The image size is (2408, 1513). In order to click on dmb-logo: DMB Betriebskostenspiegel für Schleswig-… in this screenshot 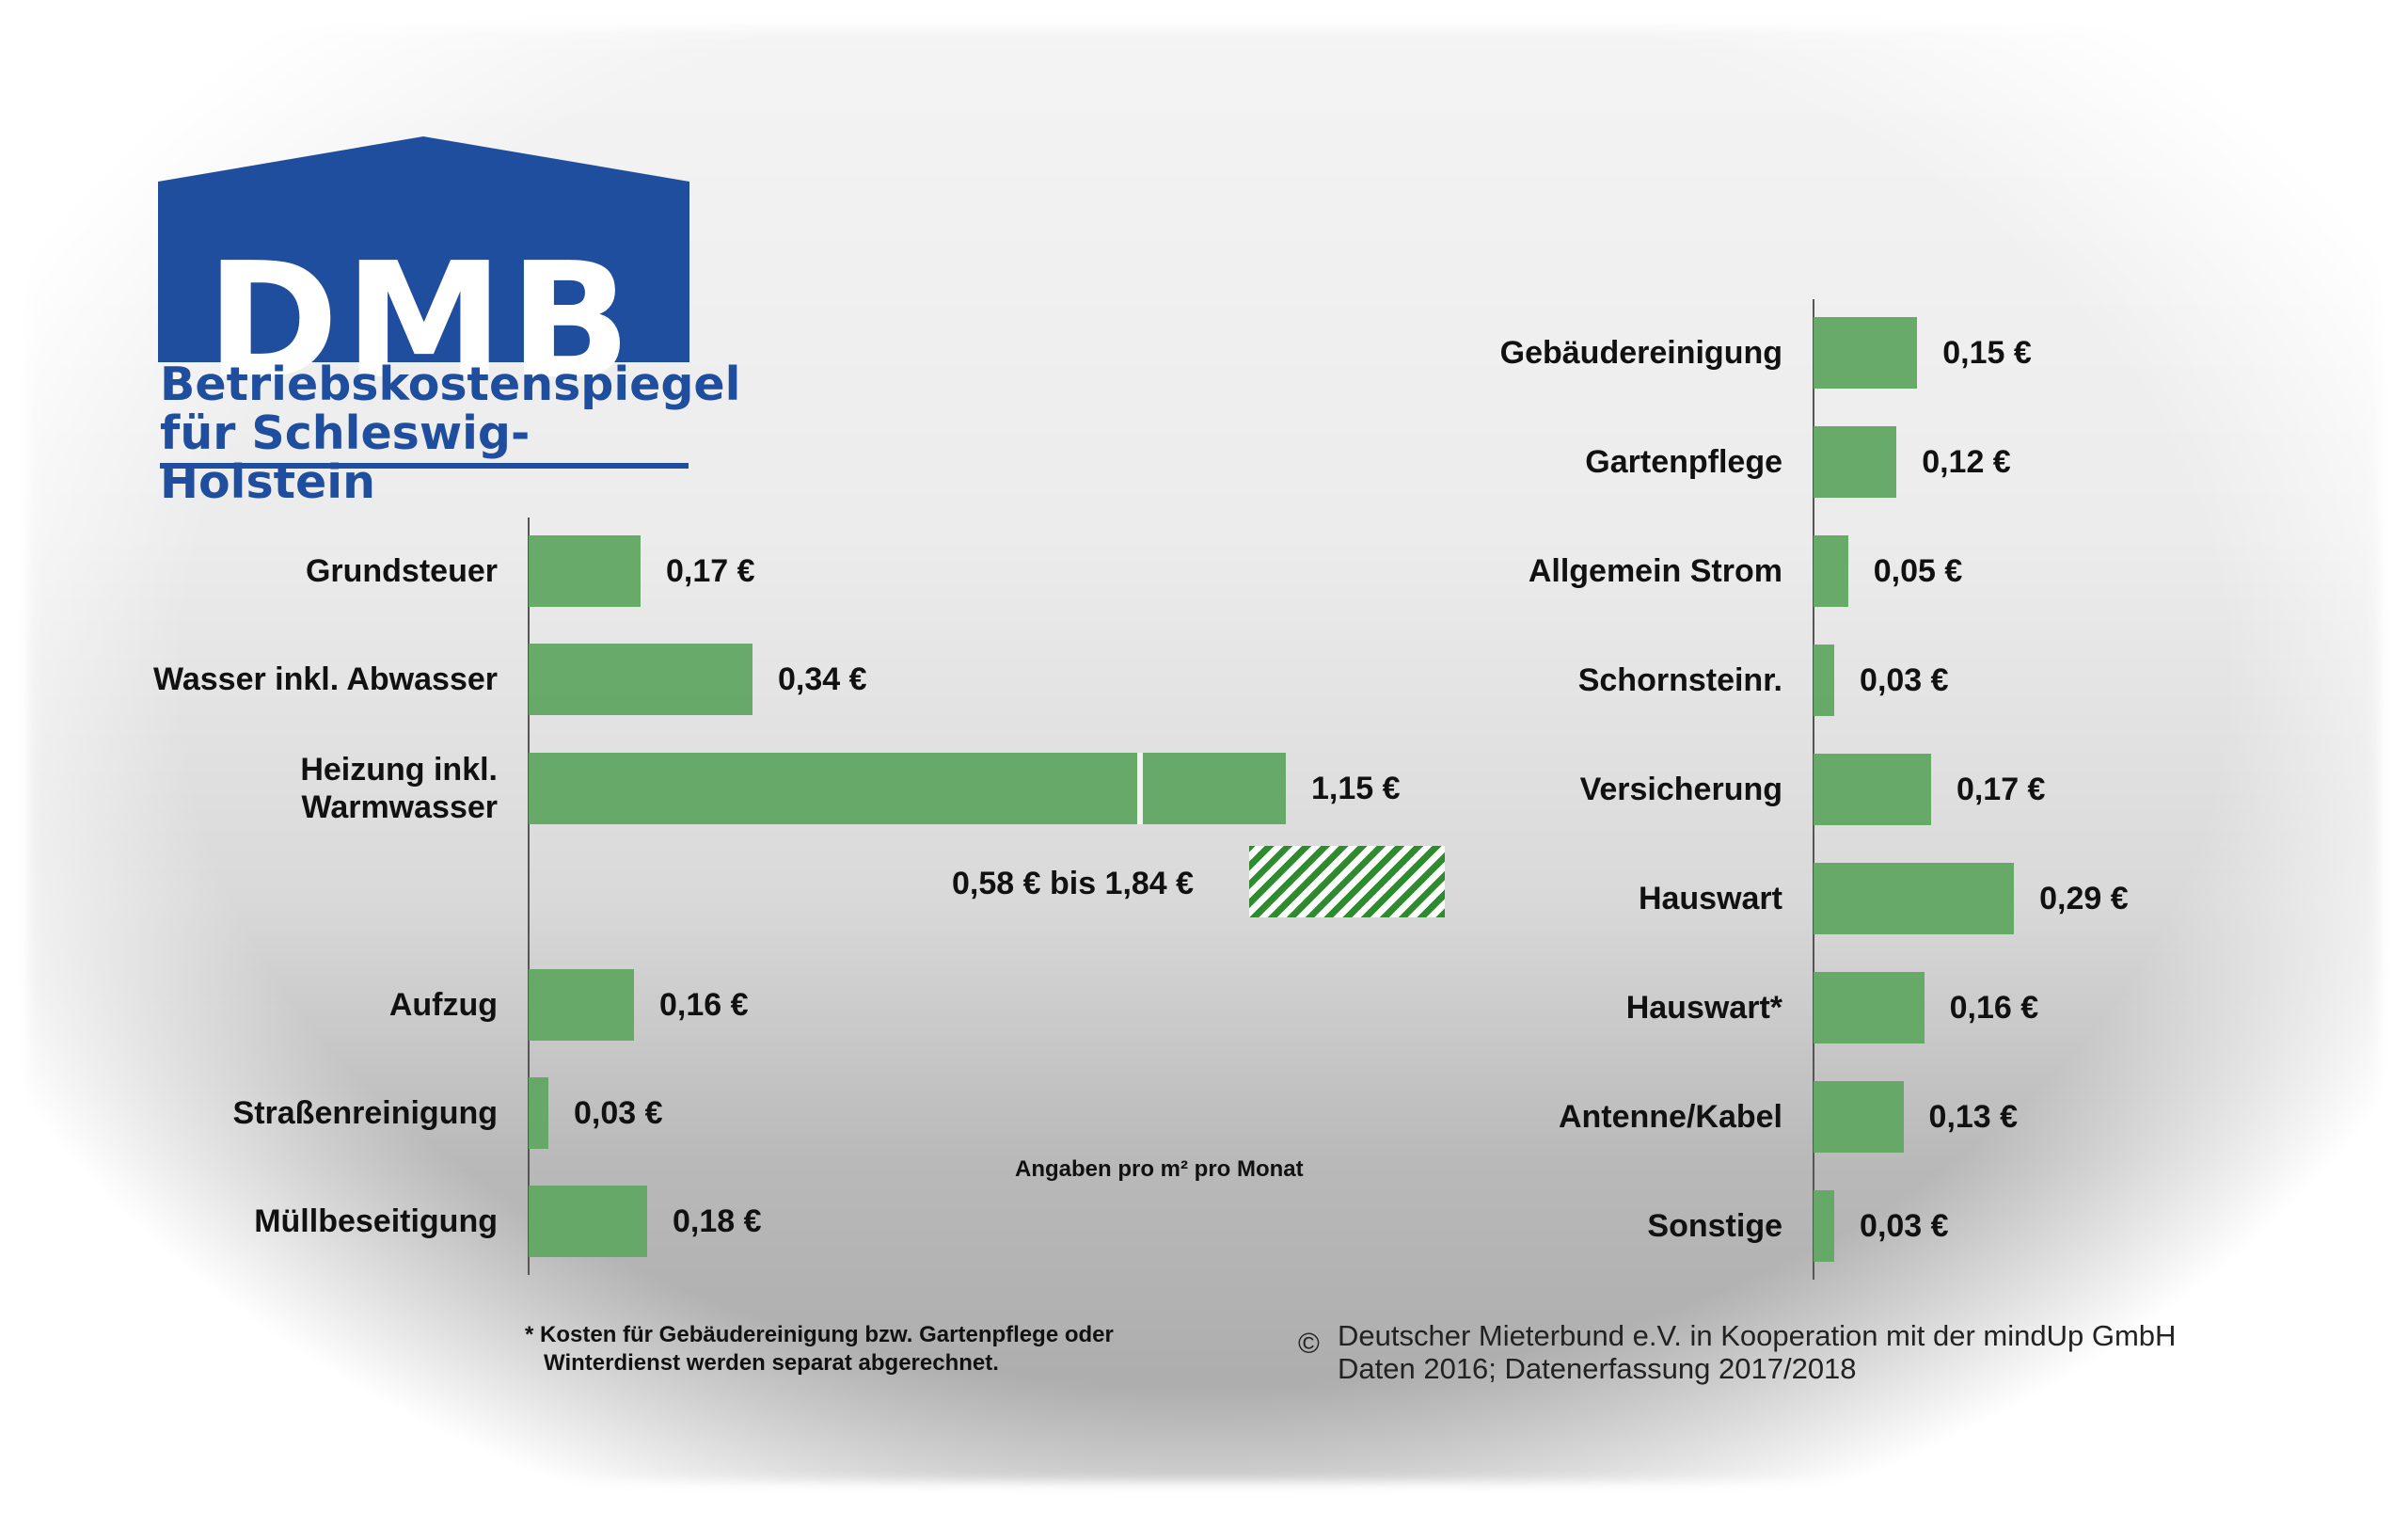, I will do `click(449, 321)`.